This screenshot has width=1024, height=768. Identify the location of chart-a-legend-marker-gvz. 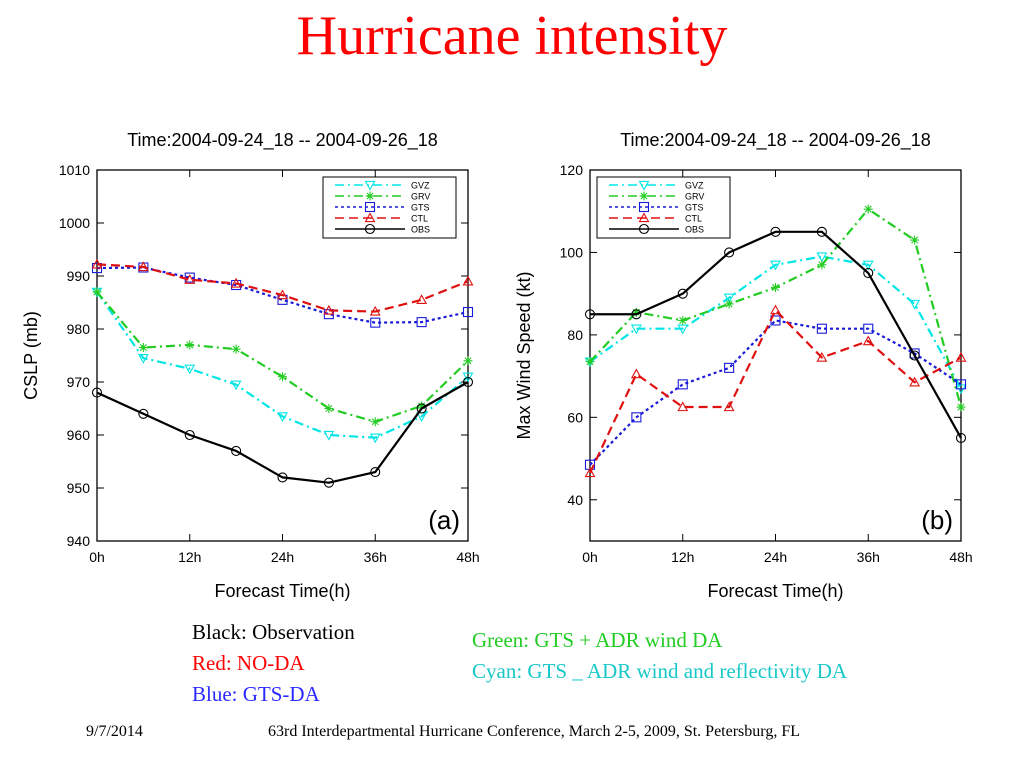
(370, 185).